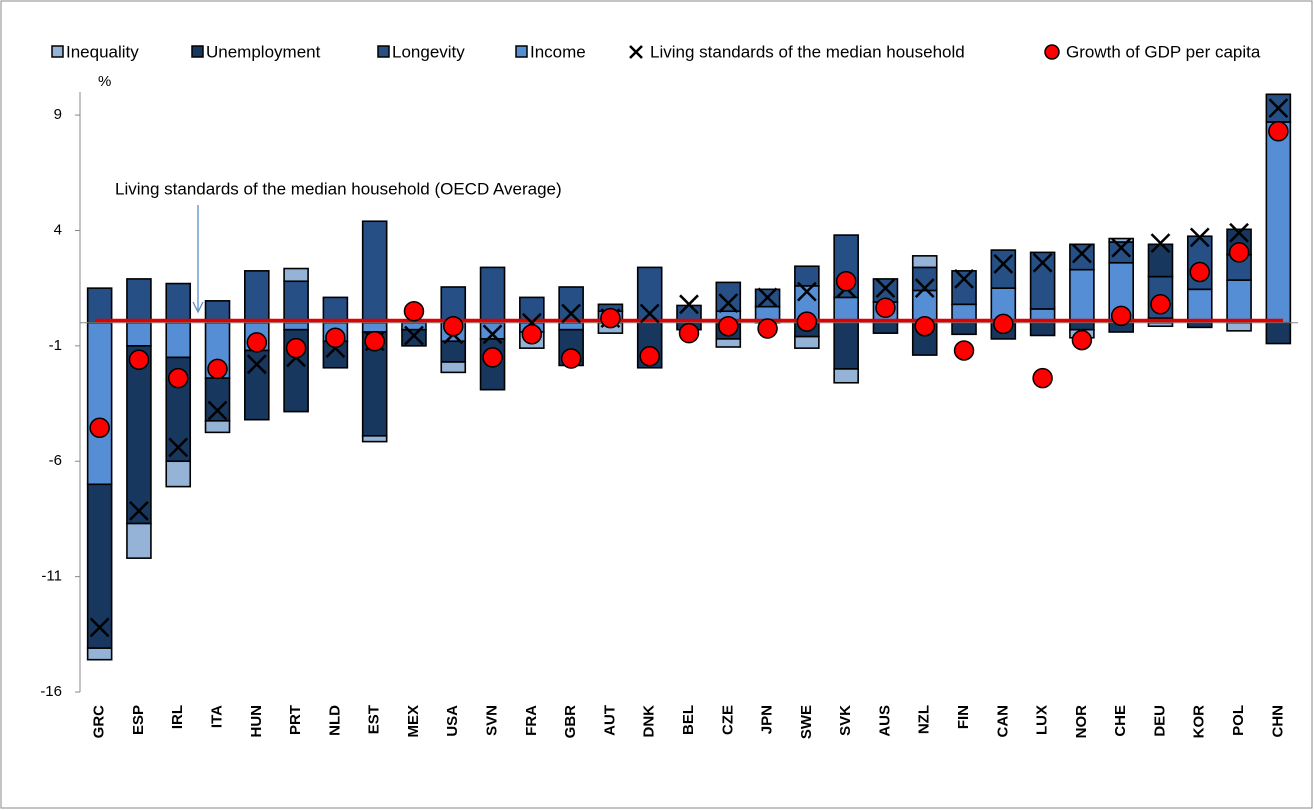  I want to click on legend-label: Inequality, so click(102, 51).